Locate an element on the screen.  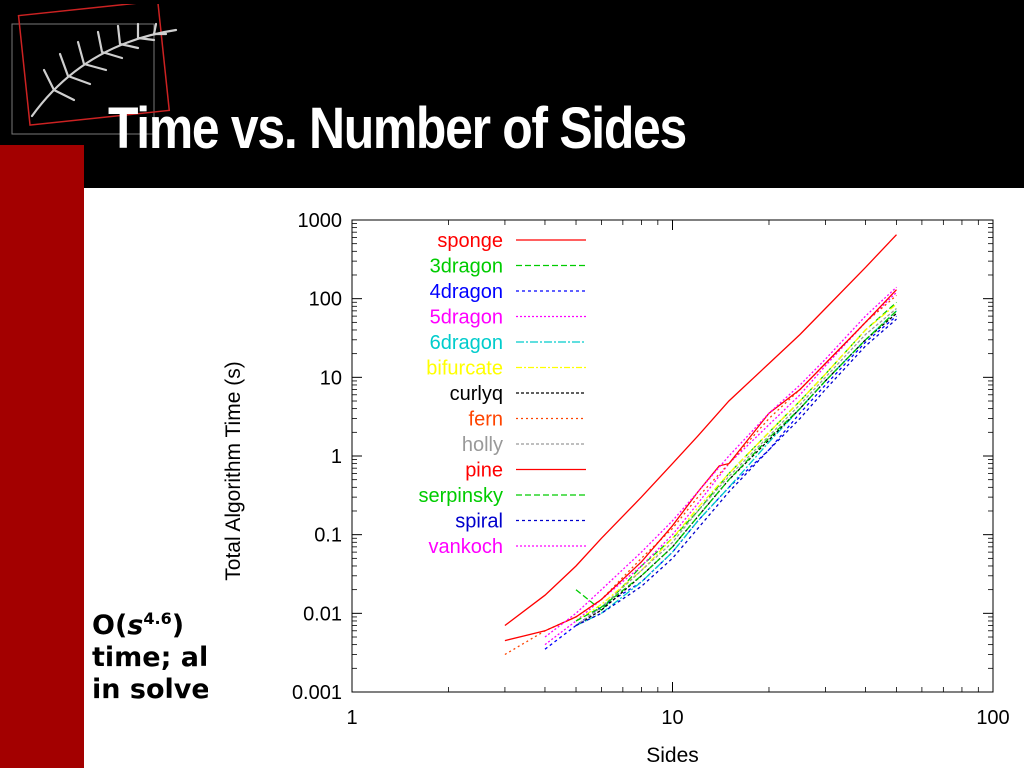
x-tick-label: 1 is located at coordinates (351, 718).